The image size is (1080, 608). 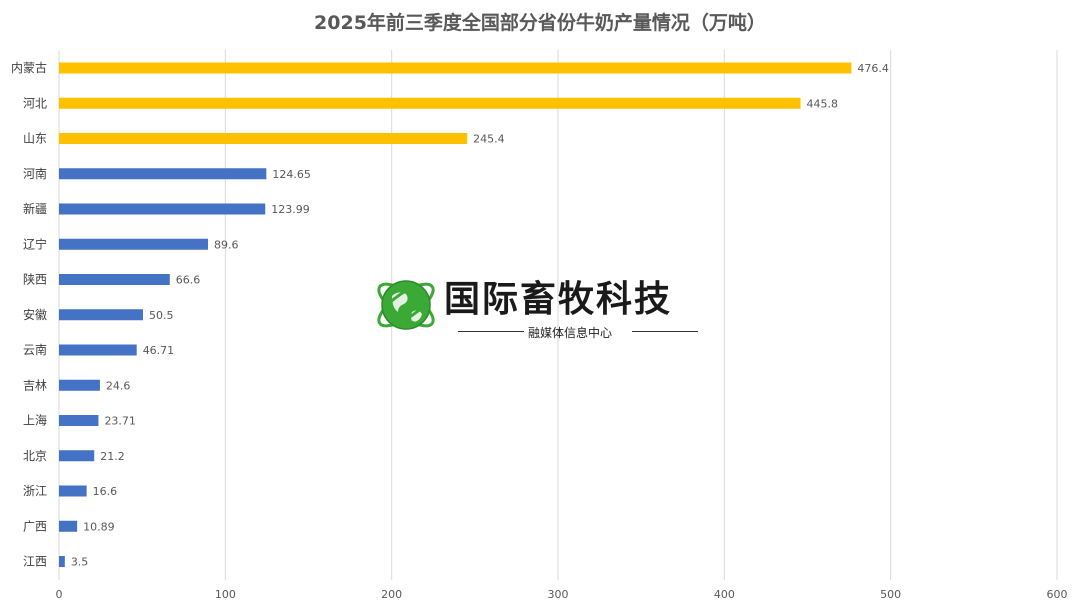 I want to click on category-label: 广西, so click(x=35, y=526).